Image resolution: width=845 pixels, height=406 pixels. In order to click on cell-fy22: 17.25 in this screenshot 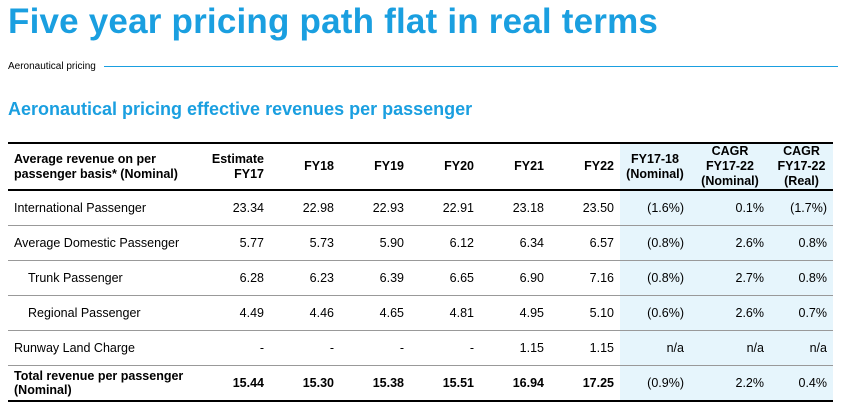, I will do `click(585, 383)`.